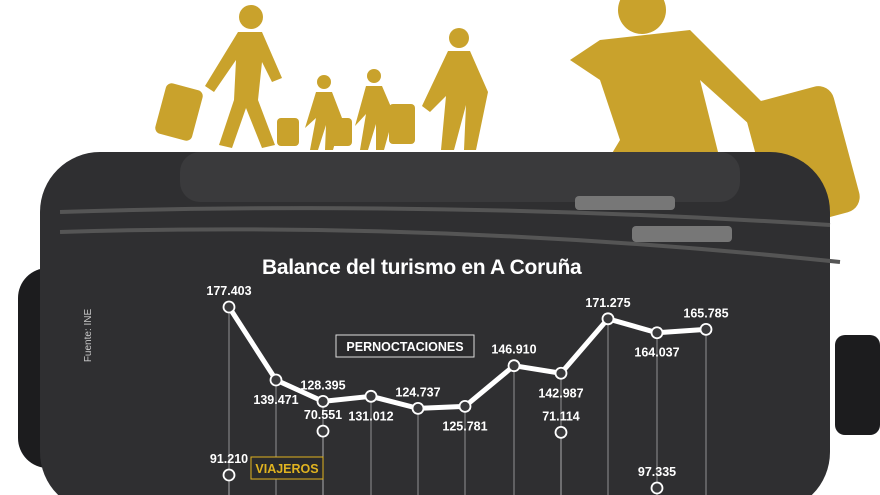  What do you see at coordinates (229, 459) in the screenshot?
I see `data-label: 91.210` at bounding box center [229, 459].